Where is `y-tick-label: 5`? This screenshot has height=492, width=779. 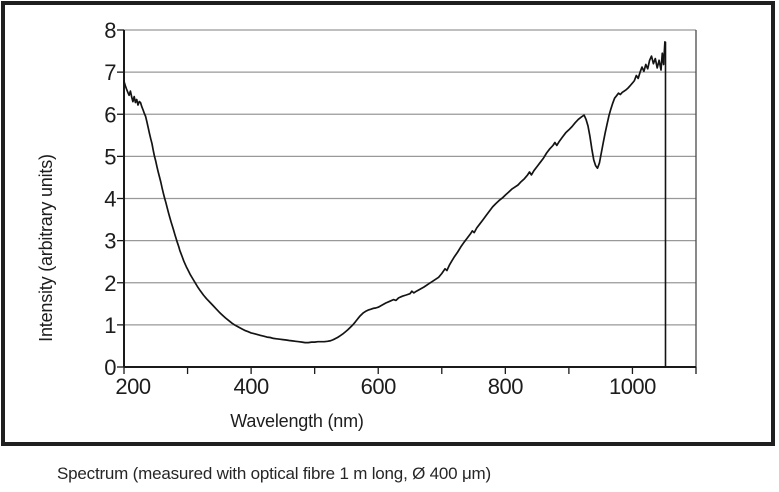 y-tick-label: 5 is located at coordinates (110, 156).